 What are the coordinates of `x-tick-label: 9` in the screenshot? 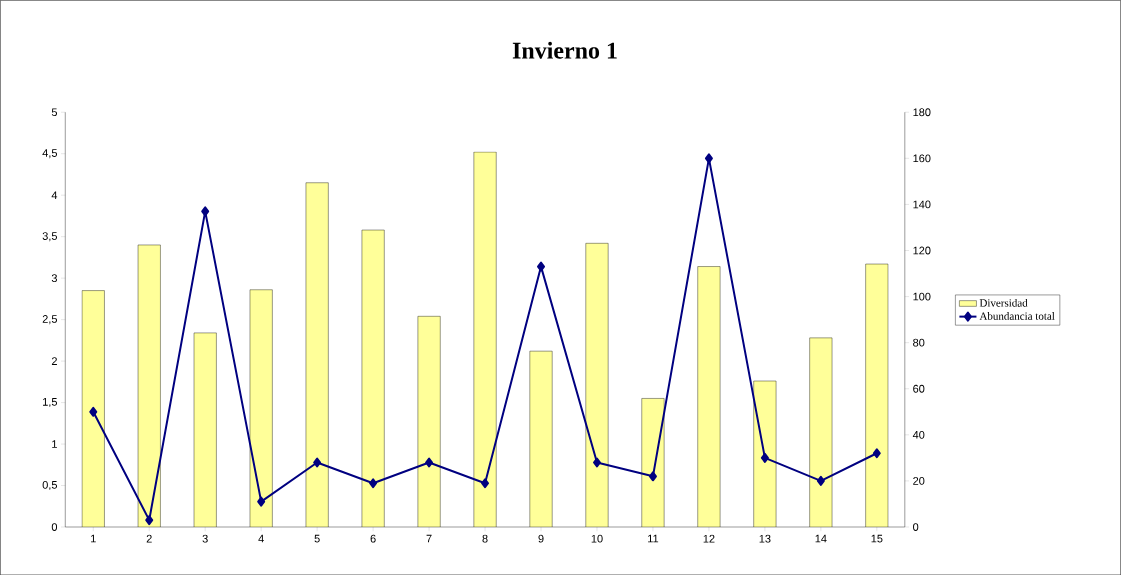 It's located at (541, 538).